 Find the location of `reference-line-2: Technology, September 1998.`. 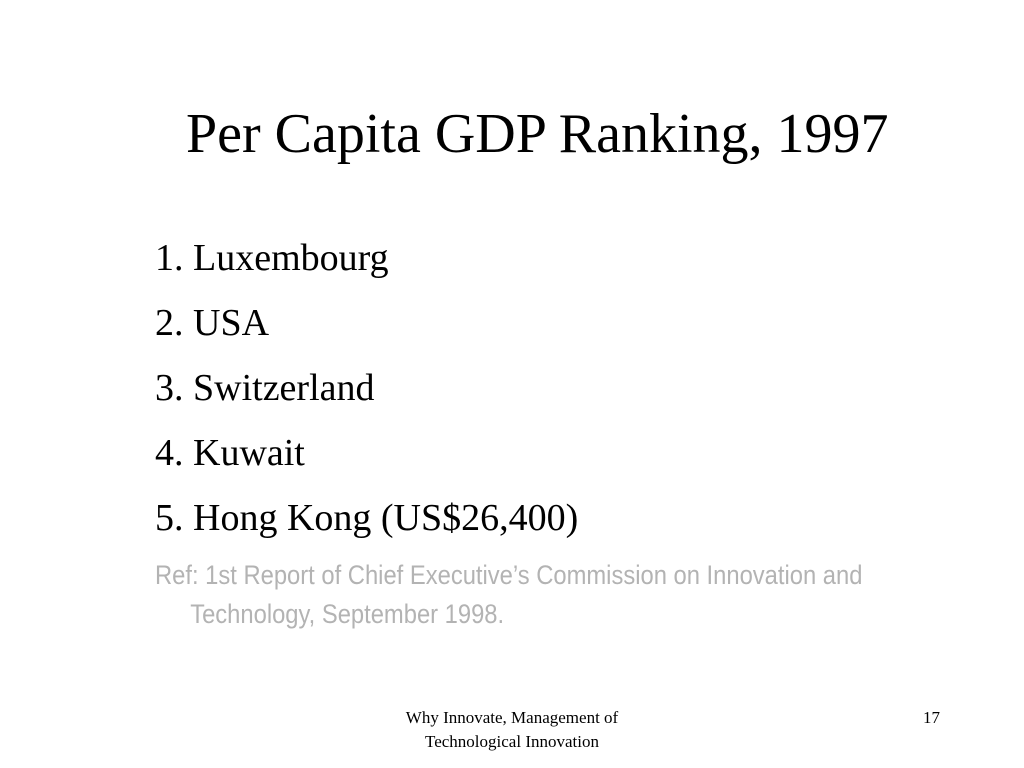

reference-line-2: Technology, September 1998. is located at coordinates (347, 614).